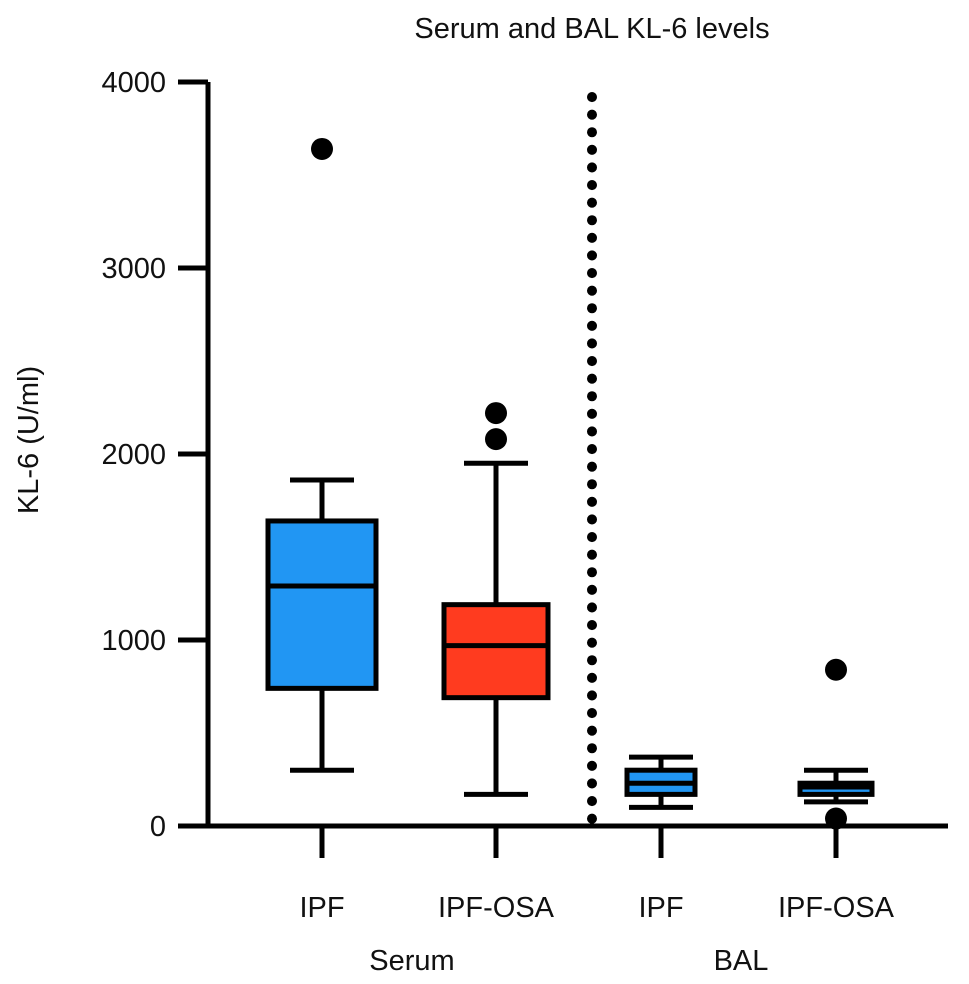 Image resolution: width=969 pixels, height=984 pixels. Describe the element at coordinates (133, 641) in the screenshot. I see `y-tick-label: 1000` at that location.